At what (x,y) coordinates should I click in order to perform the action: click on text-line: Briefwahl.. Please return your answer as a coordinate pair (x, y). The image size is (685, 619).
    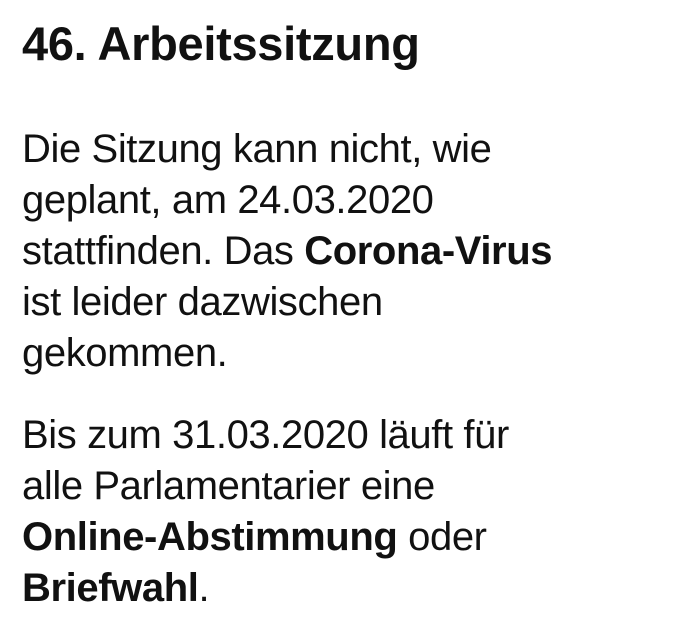
    Looking at the image, I should click on (265, 588).